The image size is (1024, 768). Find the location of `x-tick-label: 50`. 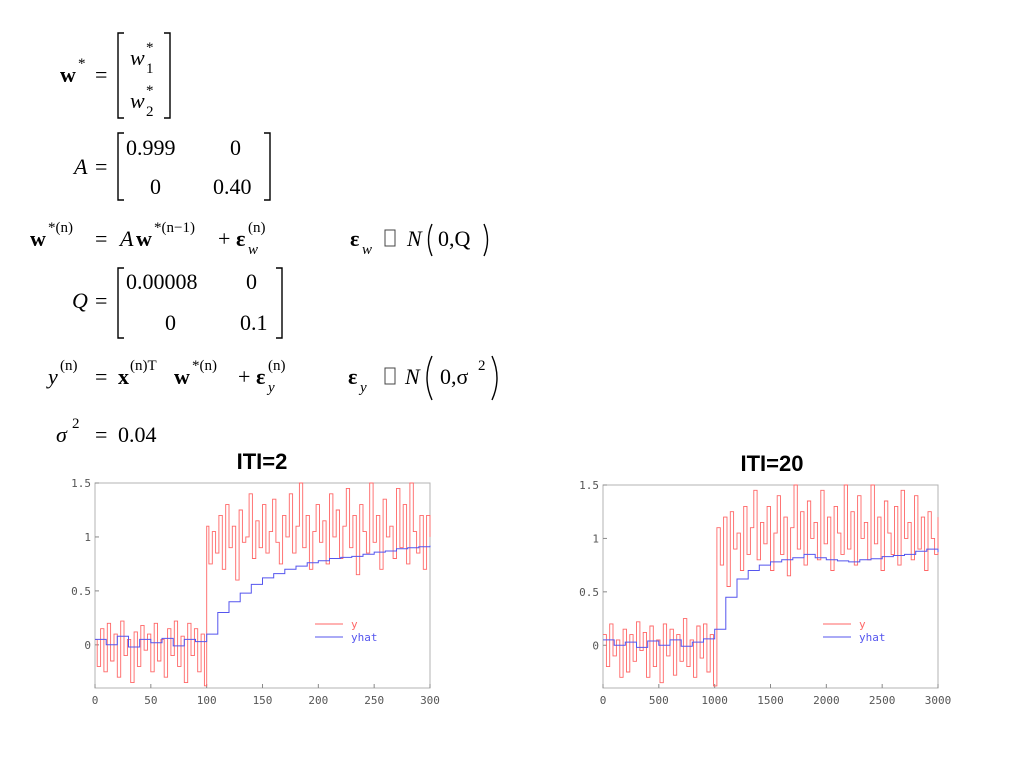

x-tick-label: 50 is located at coordinates (150, 700).